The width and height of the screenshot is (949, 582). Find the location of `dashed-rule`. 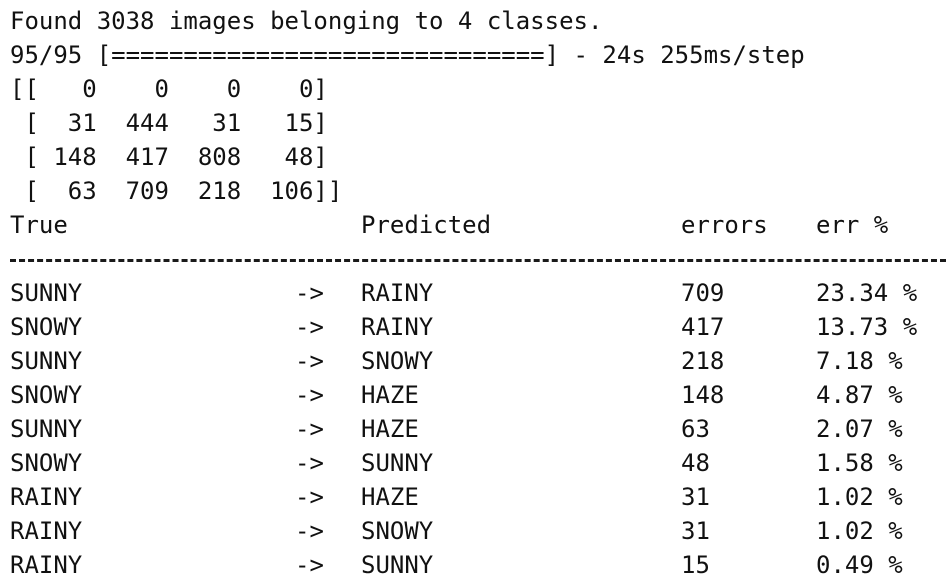

dashed-rule is located at coordinates (478, 260).